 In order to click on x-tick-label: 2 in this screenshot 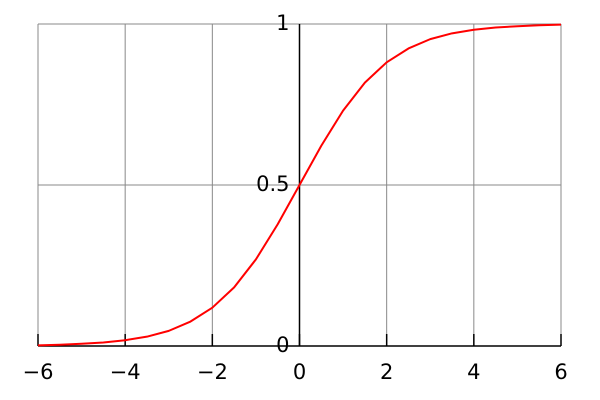, I will do `click(386, 372)`.